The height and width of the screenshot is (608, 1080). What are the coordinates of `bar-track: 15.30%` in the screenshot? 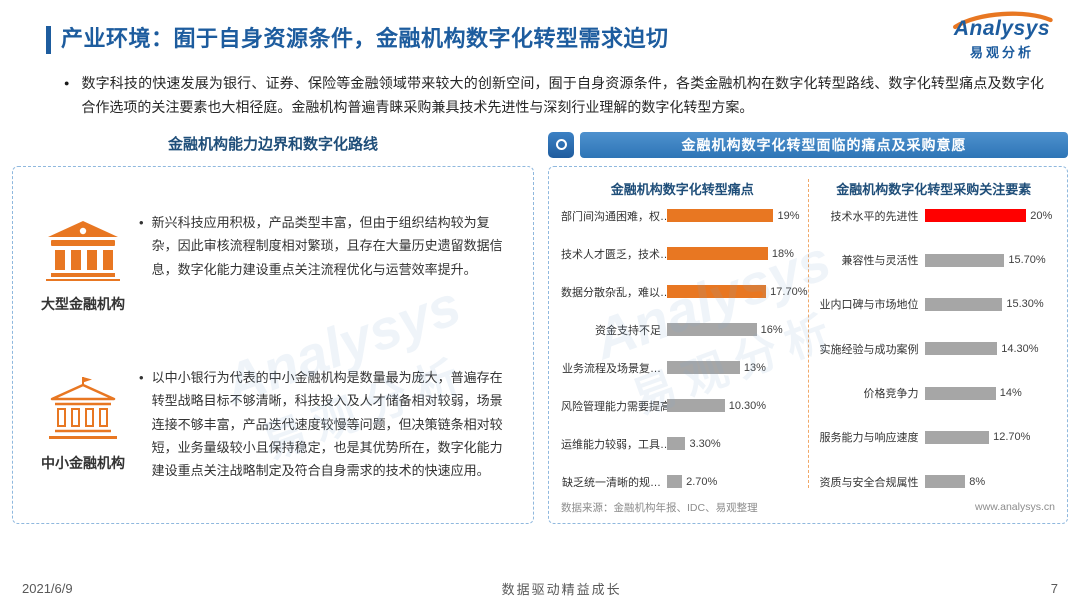 It's located at (990, 304).